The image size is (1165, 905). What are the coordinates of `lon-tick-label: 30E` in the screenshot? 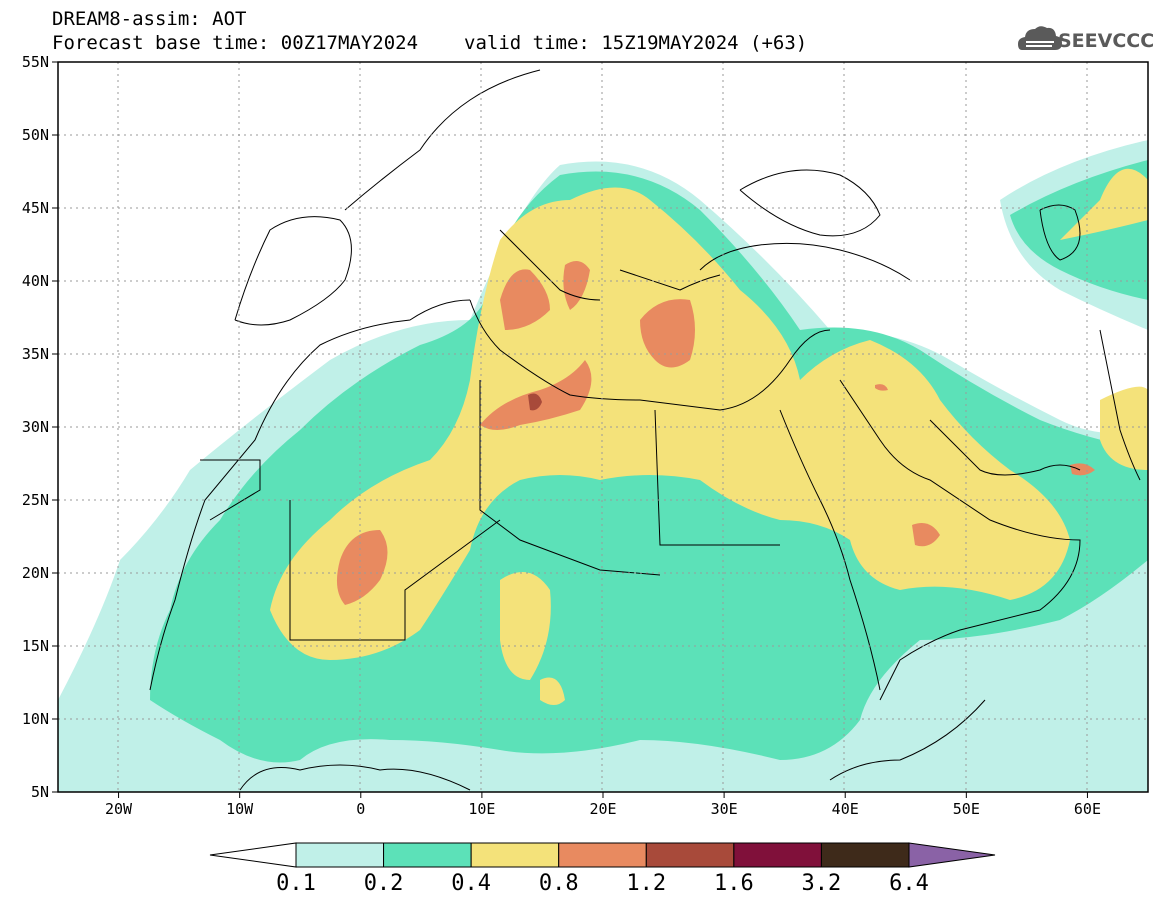 It's located at (724, 809).